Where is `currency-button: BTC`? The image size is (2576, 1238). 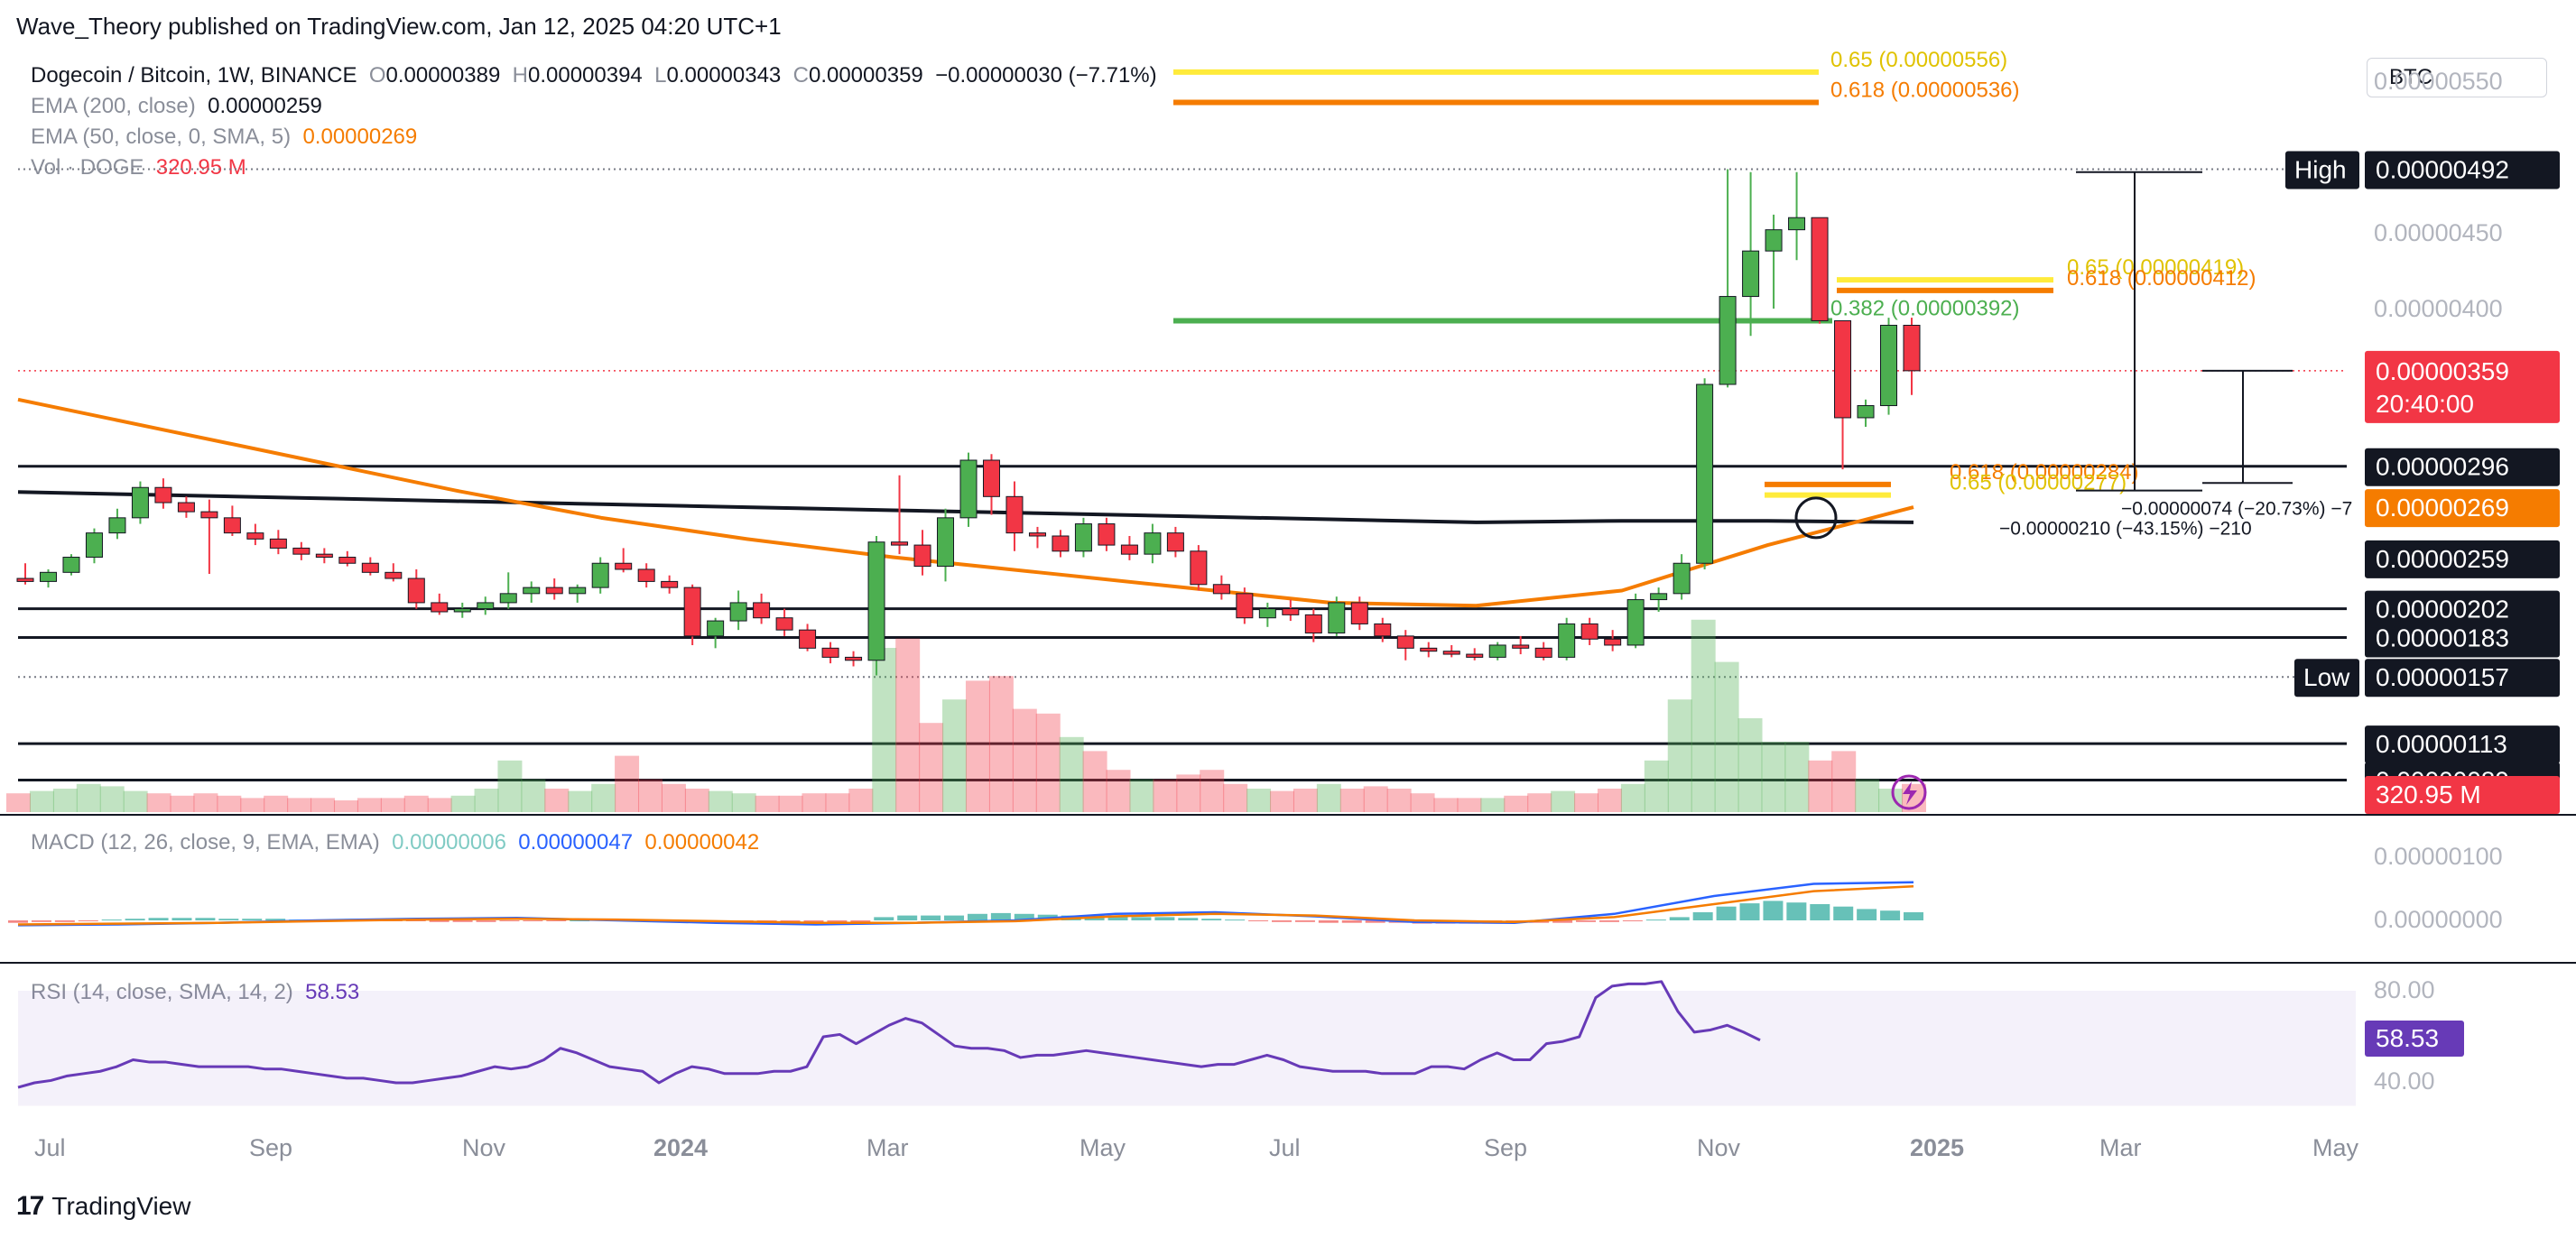 currency-button: BTC is located at coordinates (2457, 78).